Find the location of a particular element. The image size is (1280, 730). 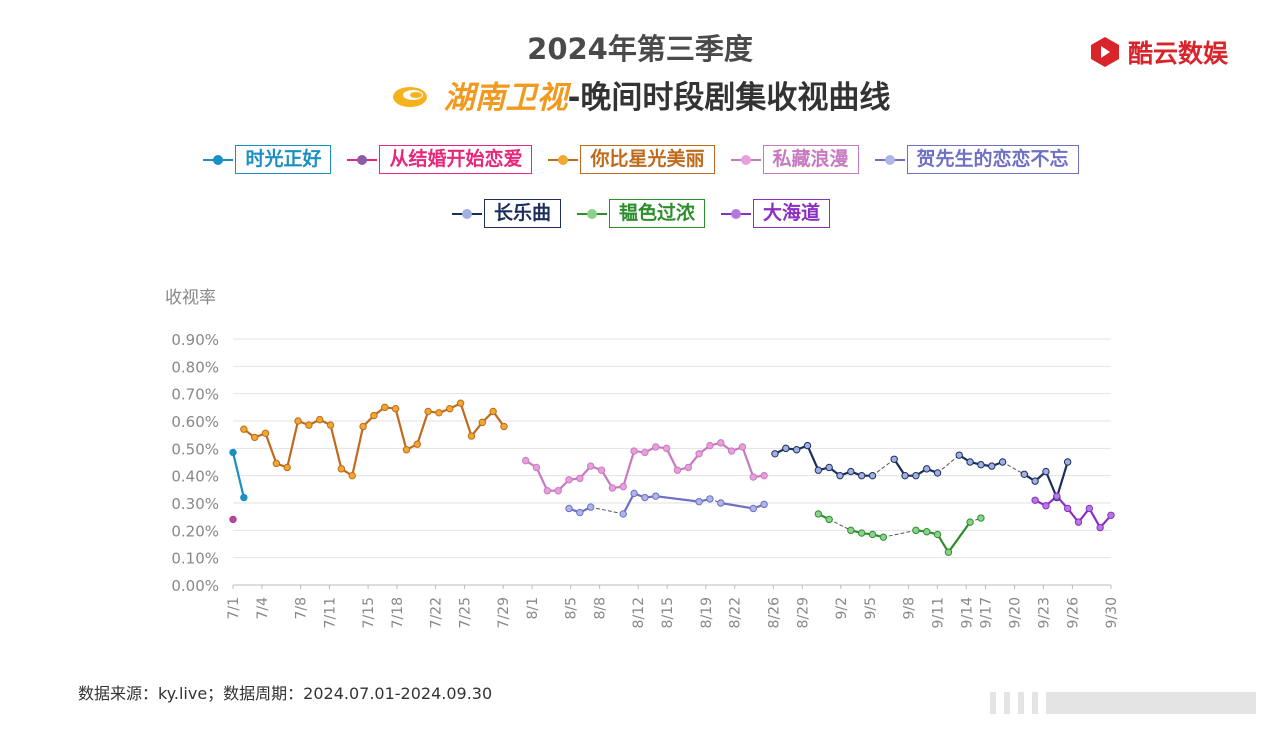

x-tick-label: 8/26 is located at coordinates (774, 613).